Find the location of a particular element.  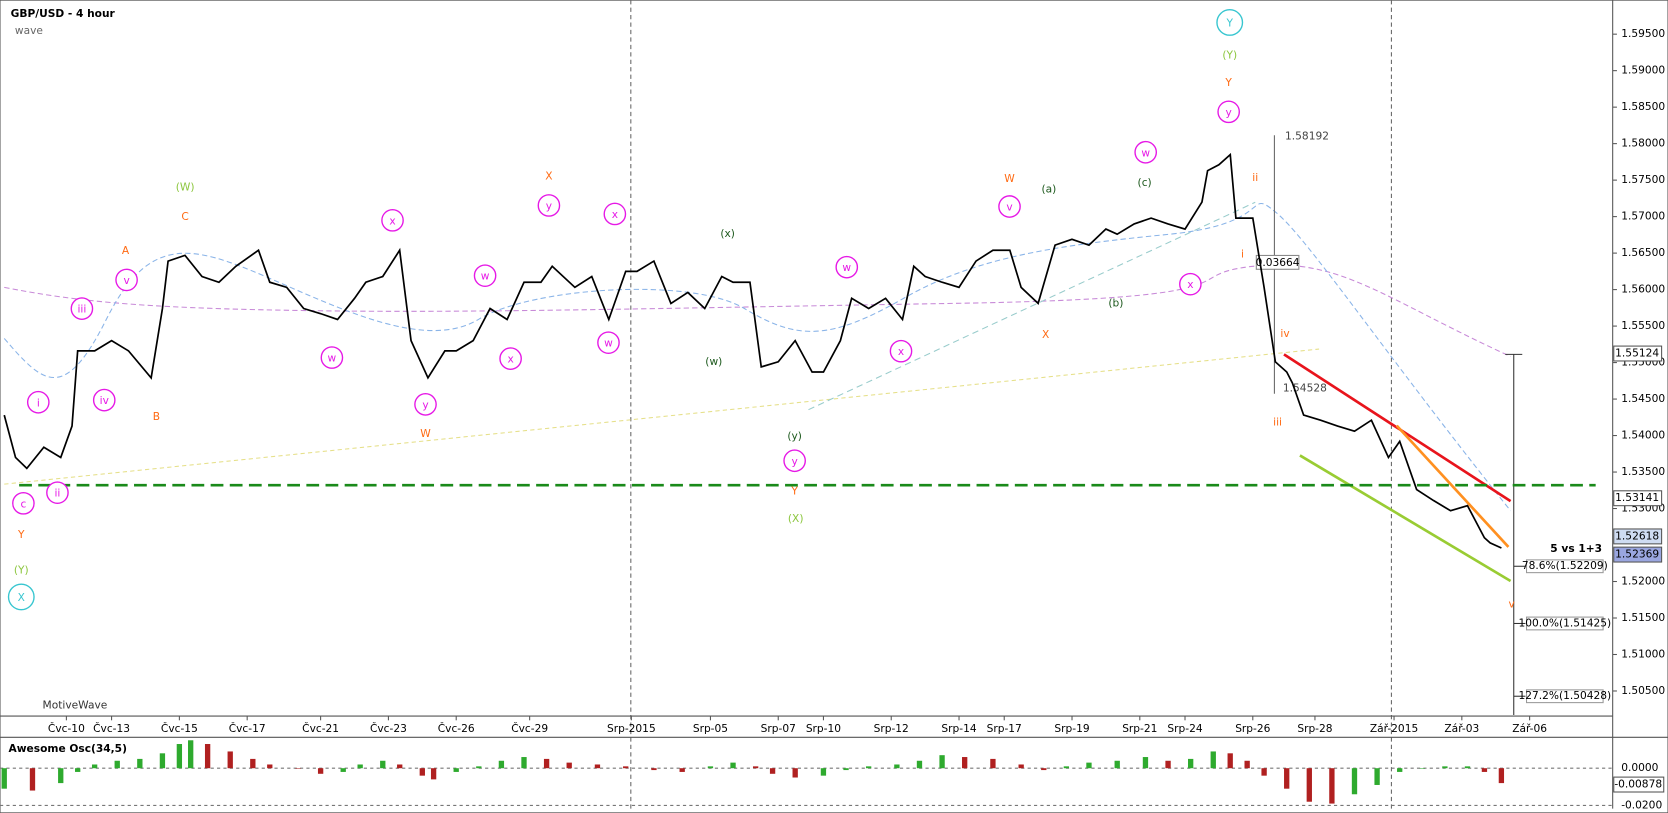

x-tick-label: Srp-21 is located at coordinates (1139, 728).